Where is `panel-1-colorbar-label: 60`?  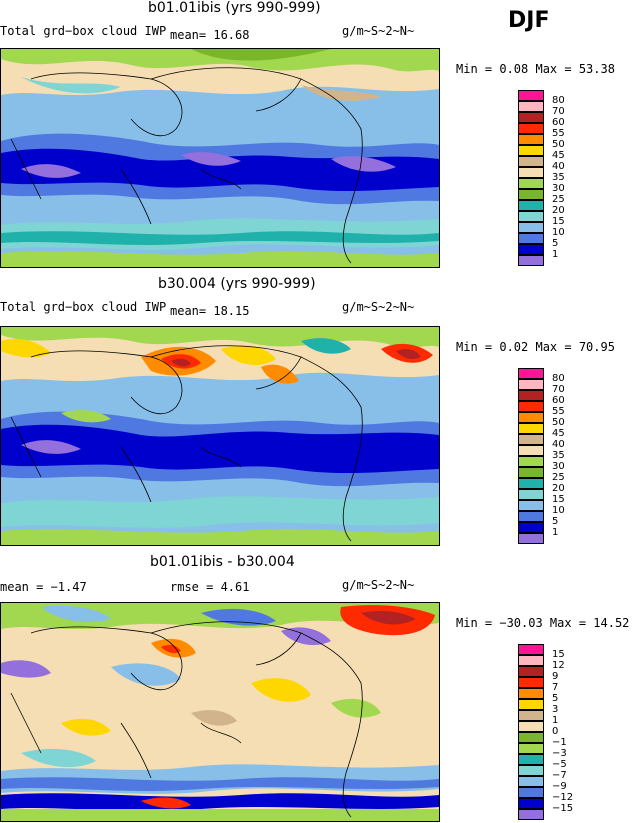 panel-1-colorbar-label: 60 is located at coordinates (558, 122).